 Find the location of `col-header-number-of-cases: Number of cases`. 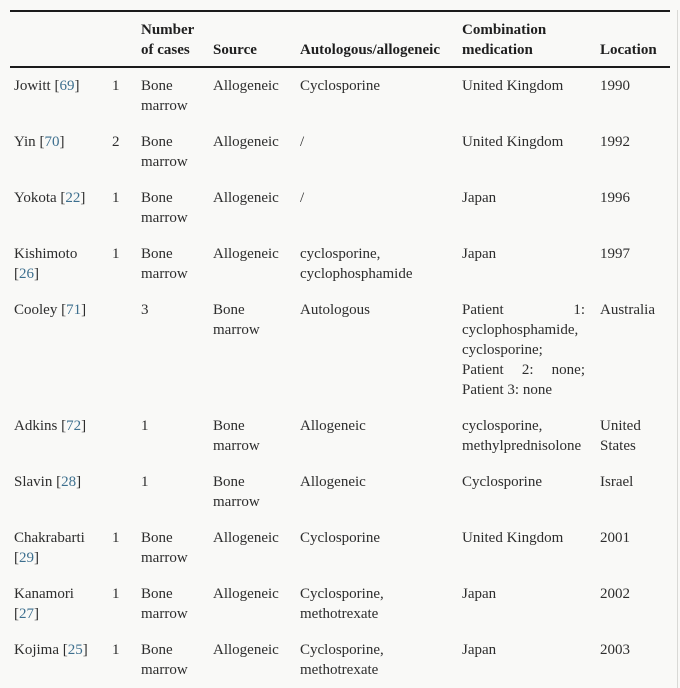

col-header-number-of-cases: Number of cases is located at coordinates (177, 39).